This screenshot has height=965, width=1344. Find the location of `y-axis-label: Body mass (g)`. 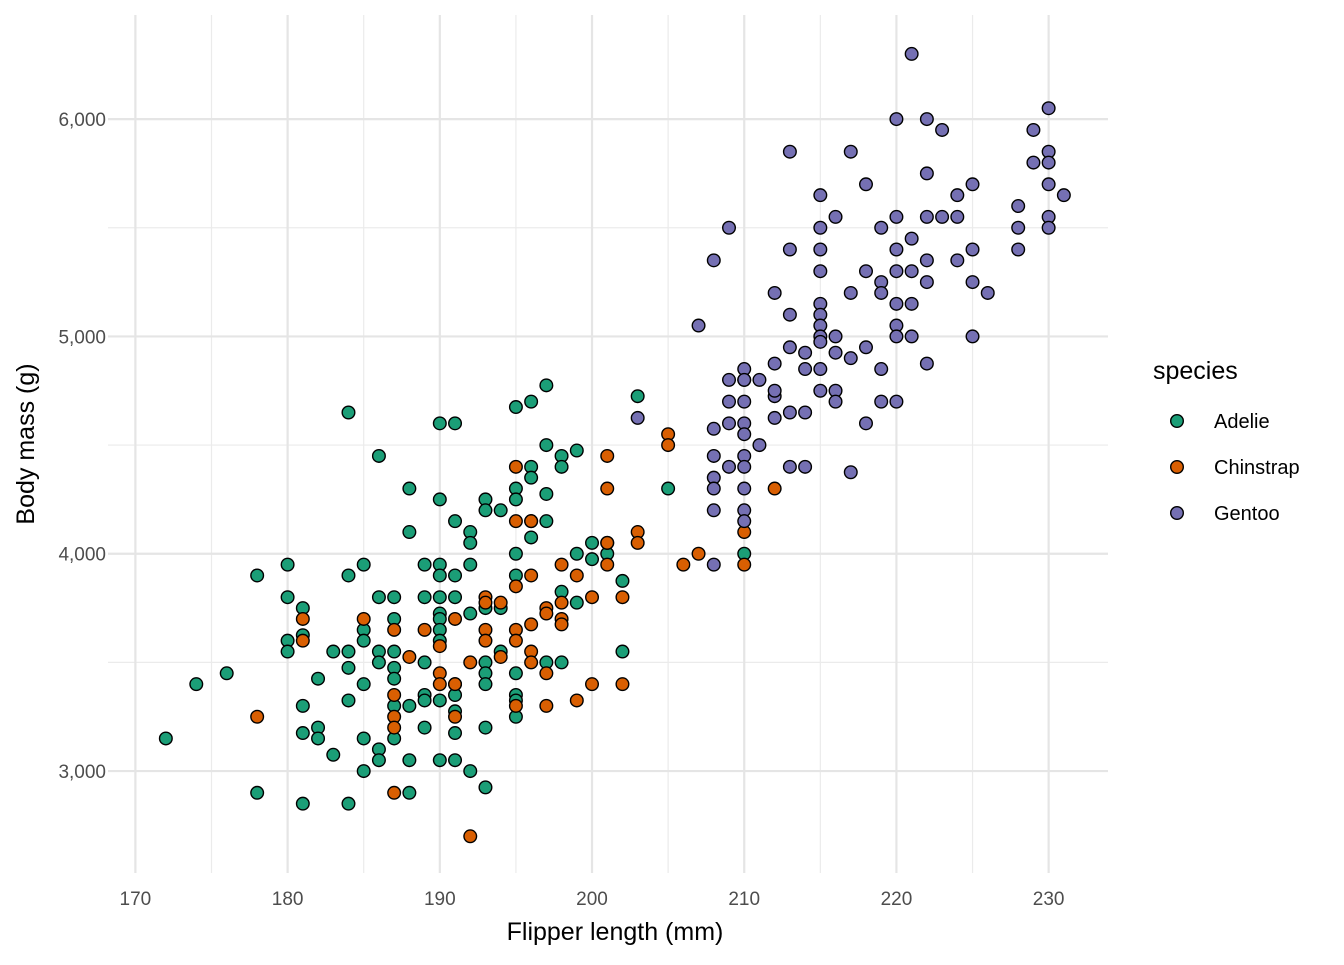

y-axis-label: Body mass (g) is located at coordinates (26, 443).